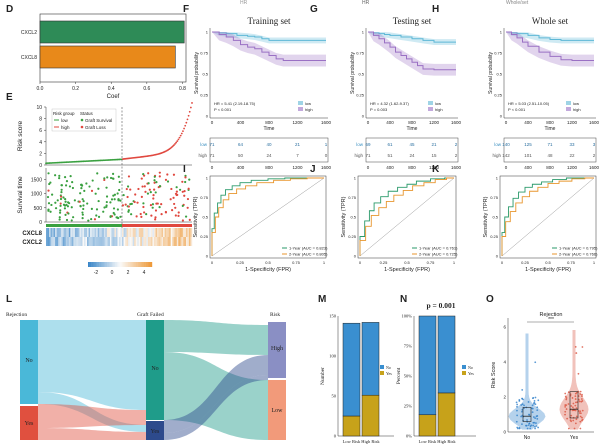 The width and height of the screenshot is (600, 448). I want to click on risk-table-cell: 24, so click(269, 155).